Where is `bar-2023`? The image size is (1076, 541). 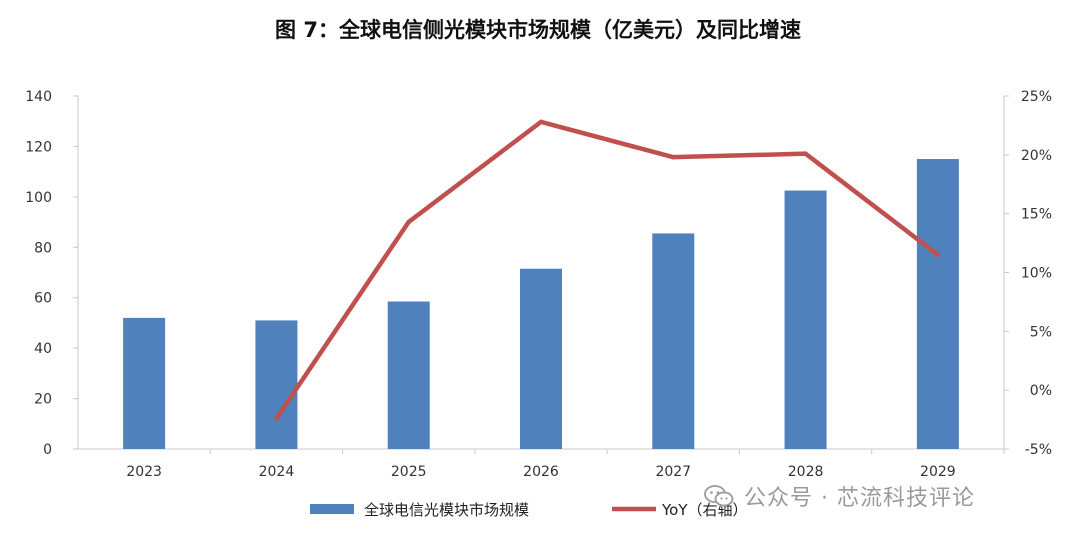 bar-2023 is located at coordinates (144, 383).